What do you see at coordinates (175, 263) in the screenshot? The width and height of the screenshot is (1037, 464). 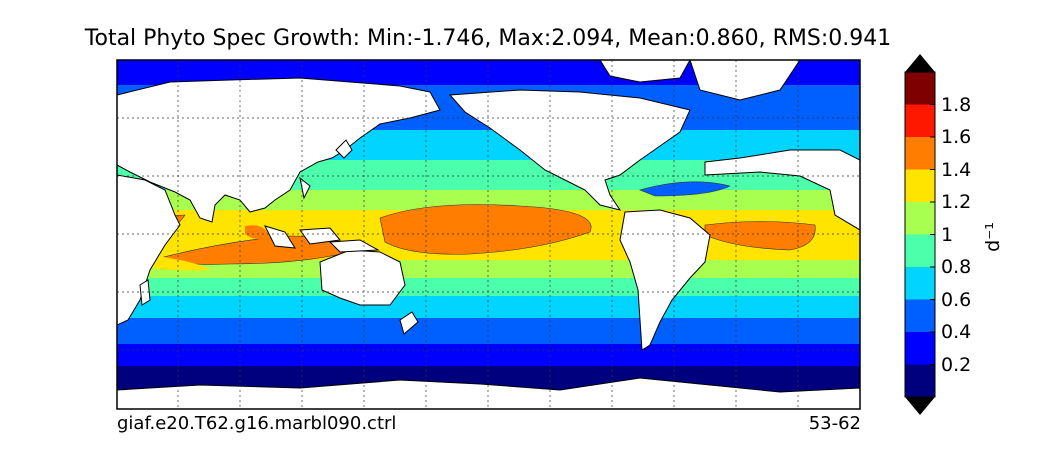 I see `patch-indian-yellow` at bounding box center [175, 263].